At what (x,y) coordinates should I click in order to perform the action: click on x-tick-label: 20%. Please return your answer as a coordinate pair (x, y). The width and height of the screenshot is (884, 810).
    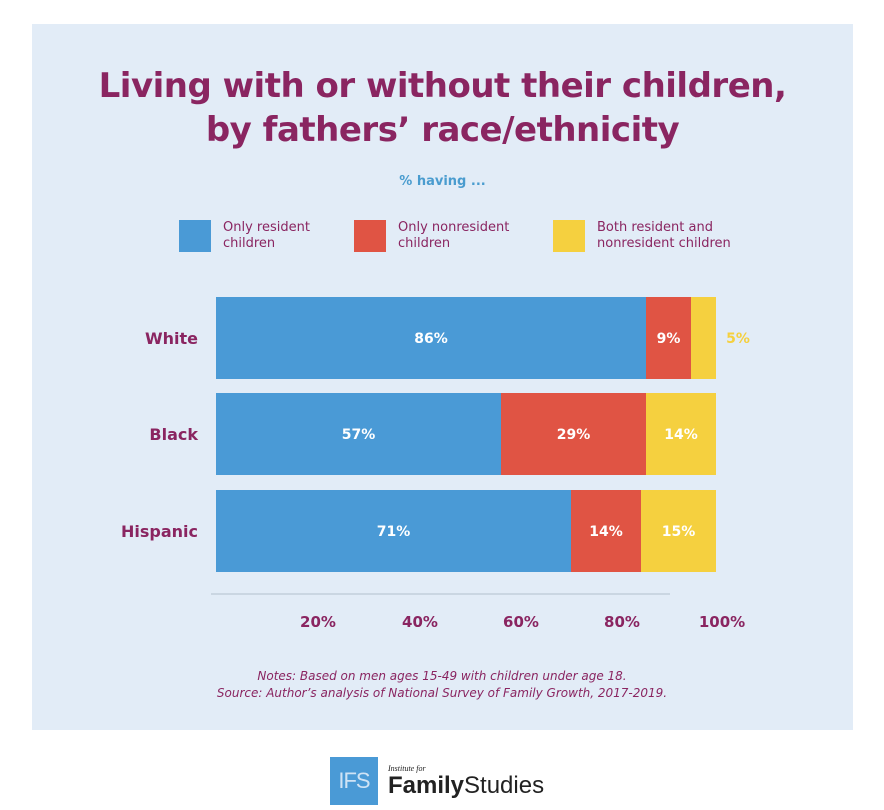
    Looking at the image, I should click on (318, 622).